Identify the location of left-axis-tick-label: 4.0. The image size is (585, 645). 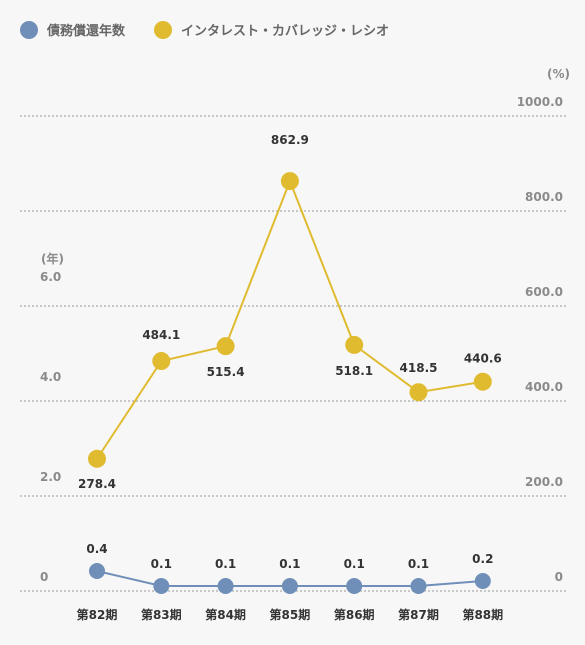
(50, 377).